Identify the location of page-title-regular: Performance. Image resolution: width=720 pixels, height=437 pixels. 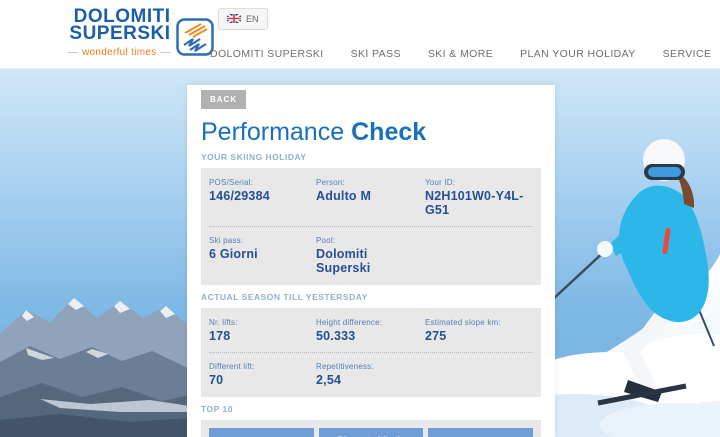
(273, 132).